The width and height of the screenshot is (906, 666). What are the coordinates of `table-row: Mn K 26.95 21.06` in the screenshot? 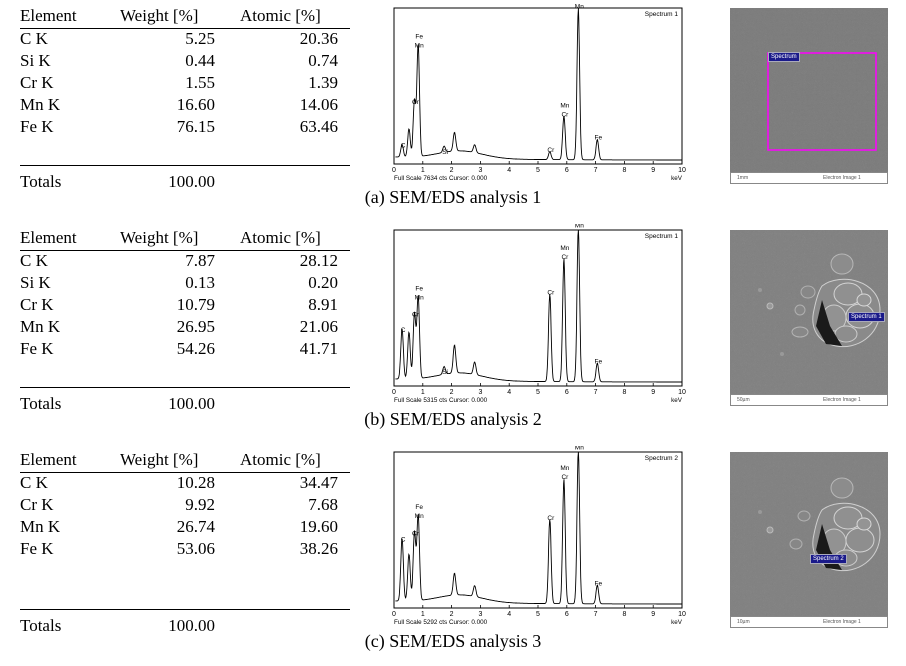 It's located at (185, 328).